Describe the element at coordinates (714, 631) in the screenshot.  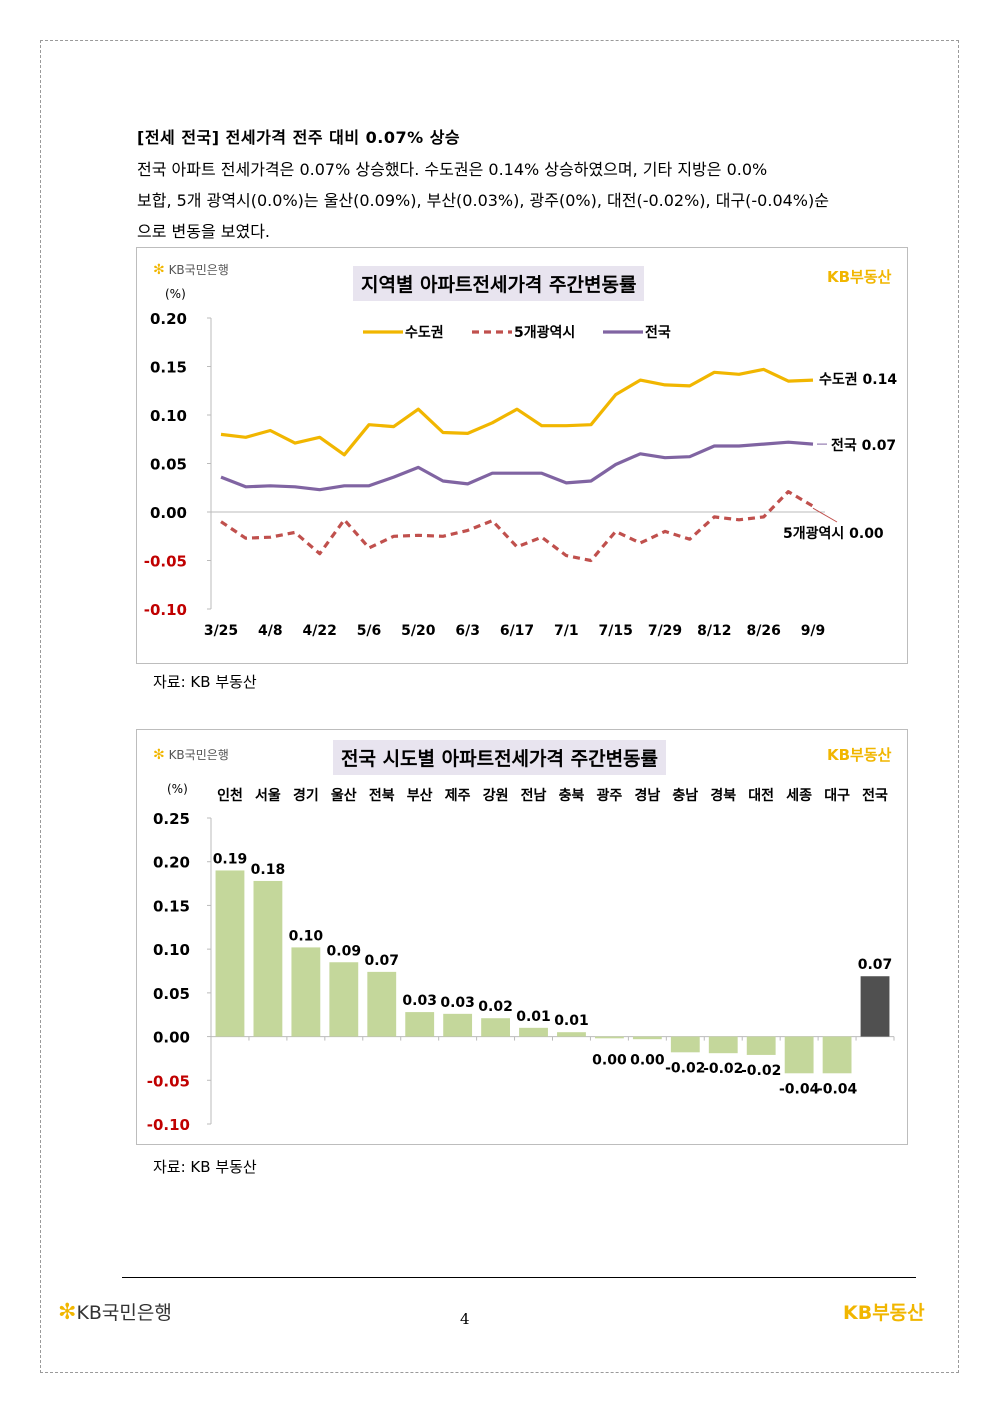
I see `x-tick-label: 8/12` at that location.